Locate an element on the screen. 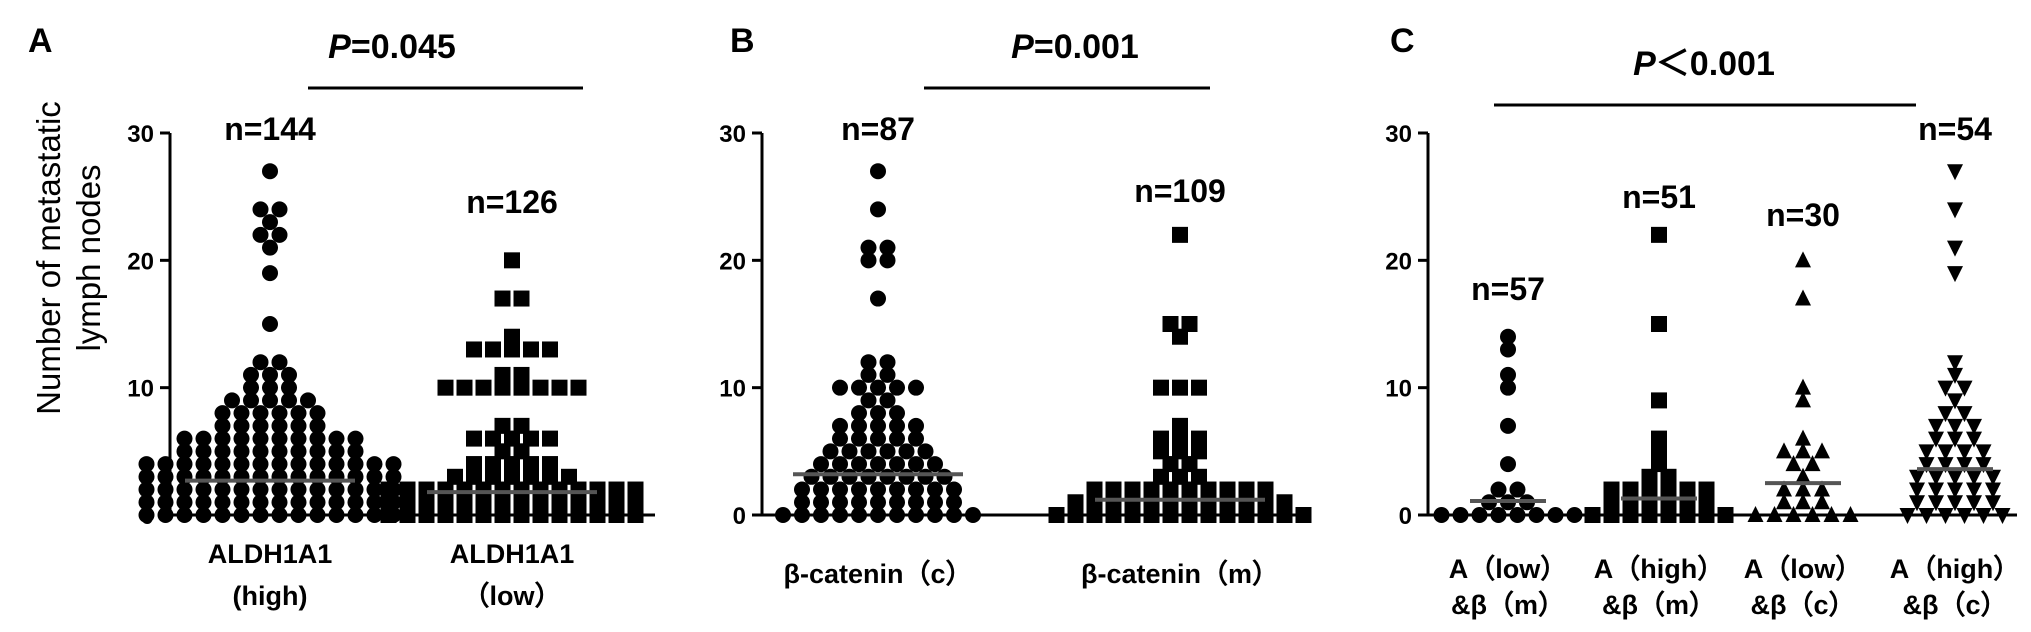  n-label: n=87 is located at coordinates (878, 129).